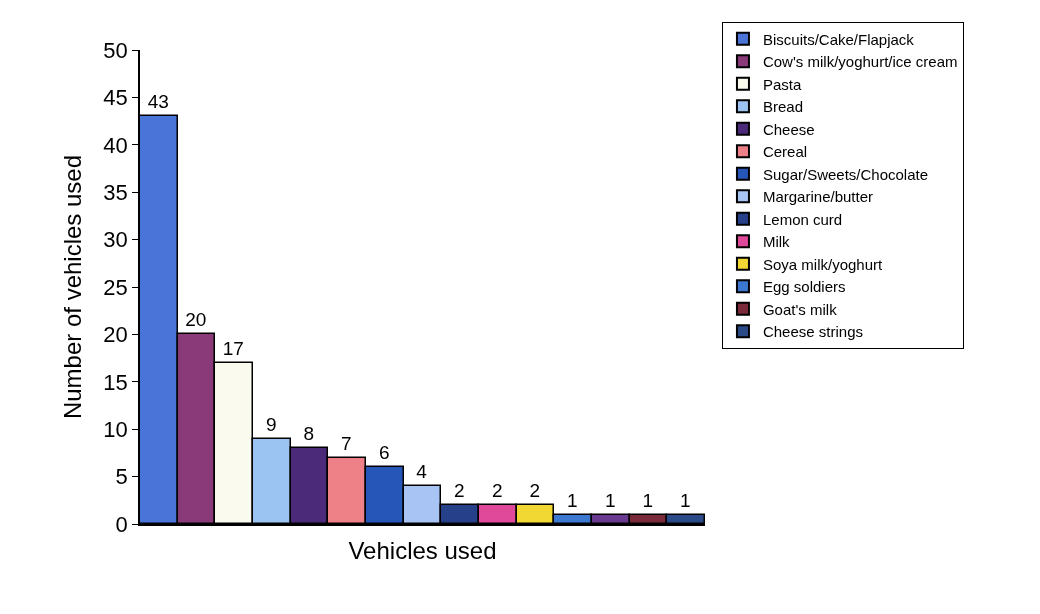 The height and width of the screenshot is (614, 1040). I want to click on y-tick-label: 0, so click(121, 524).